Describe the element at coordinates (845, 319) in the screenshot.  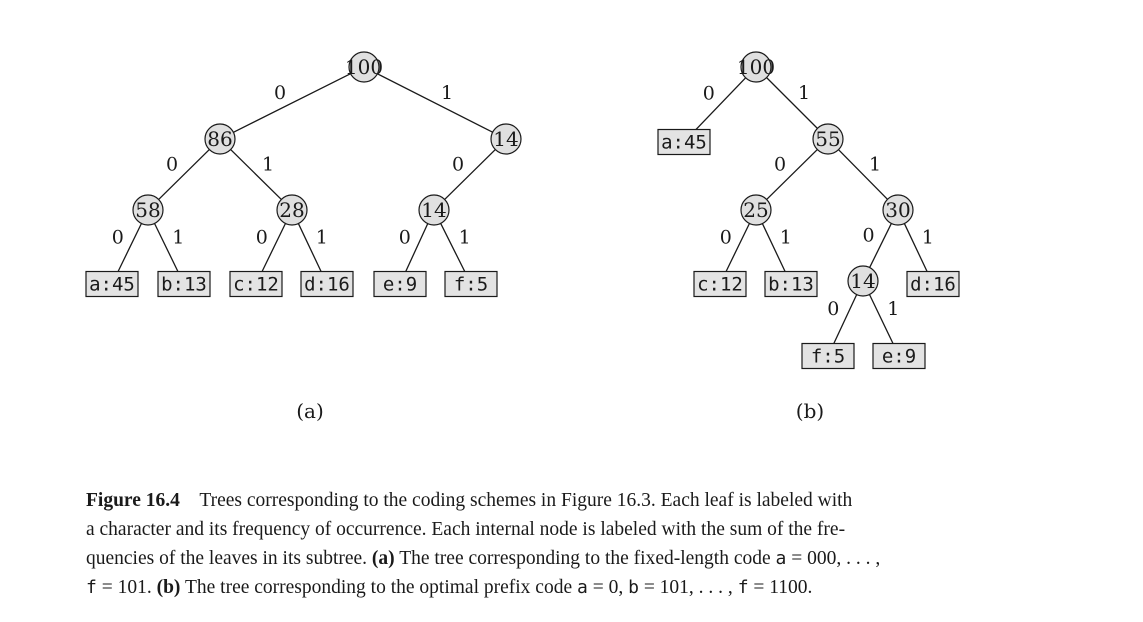
I see `edge-b14-bf` at that location.